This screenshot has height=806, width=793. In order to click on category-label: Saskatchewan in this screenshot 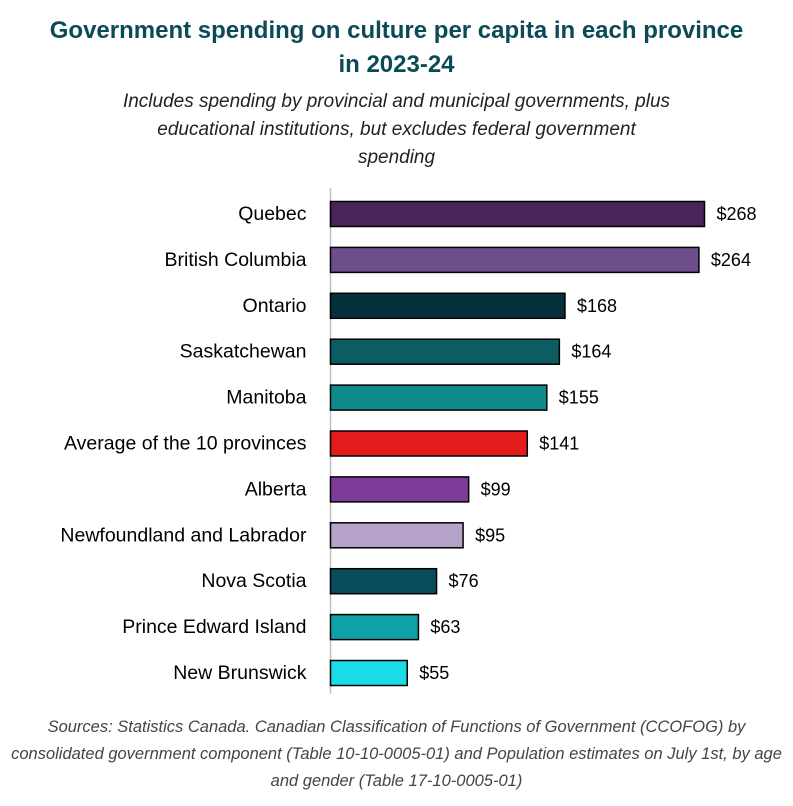, I will do `click(243, 352)`.